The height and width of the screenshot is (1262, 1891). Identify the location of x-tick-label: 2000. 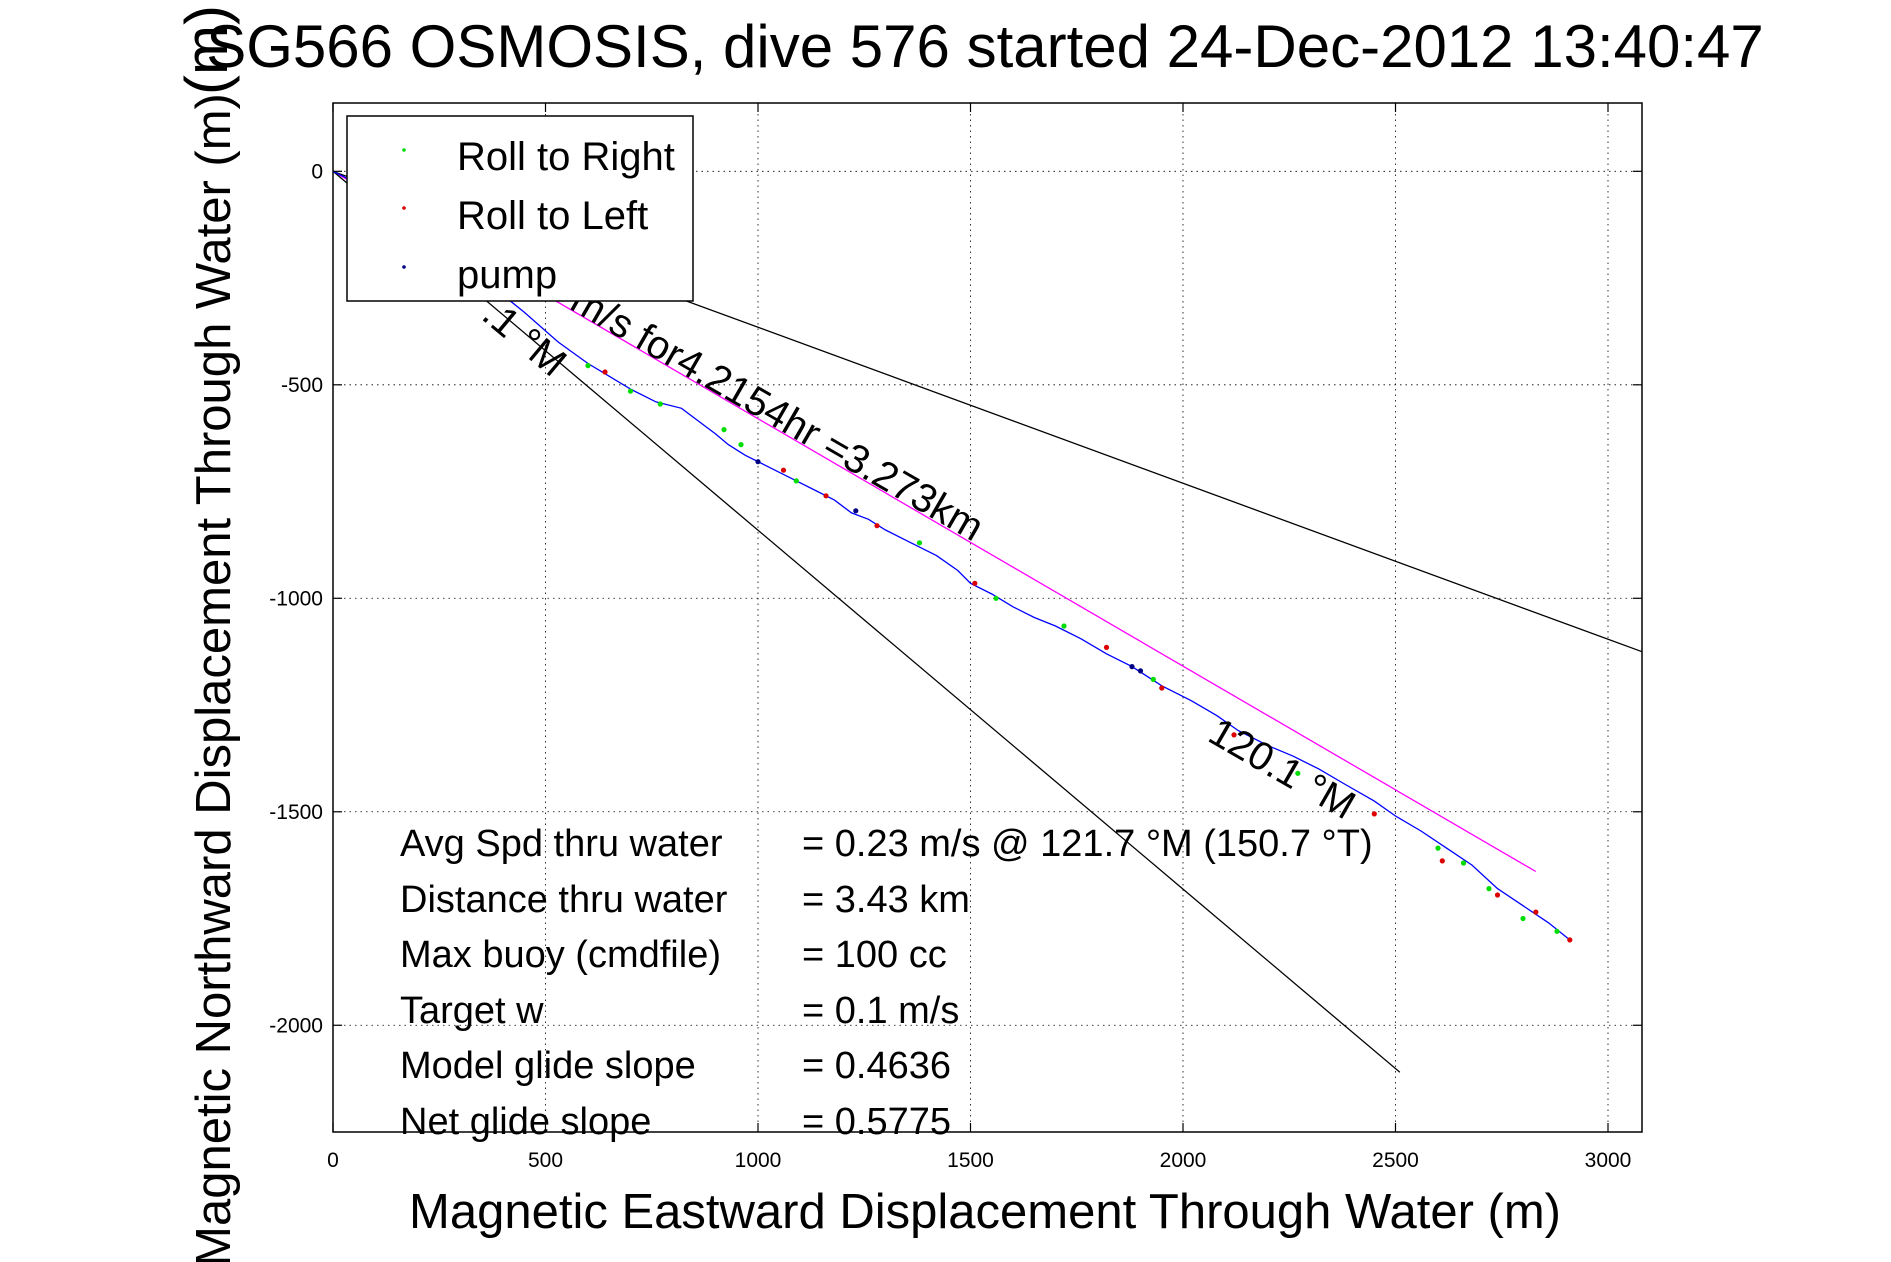
(1183, 1160).